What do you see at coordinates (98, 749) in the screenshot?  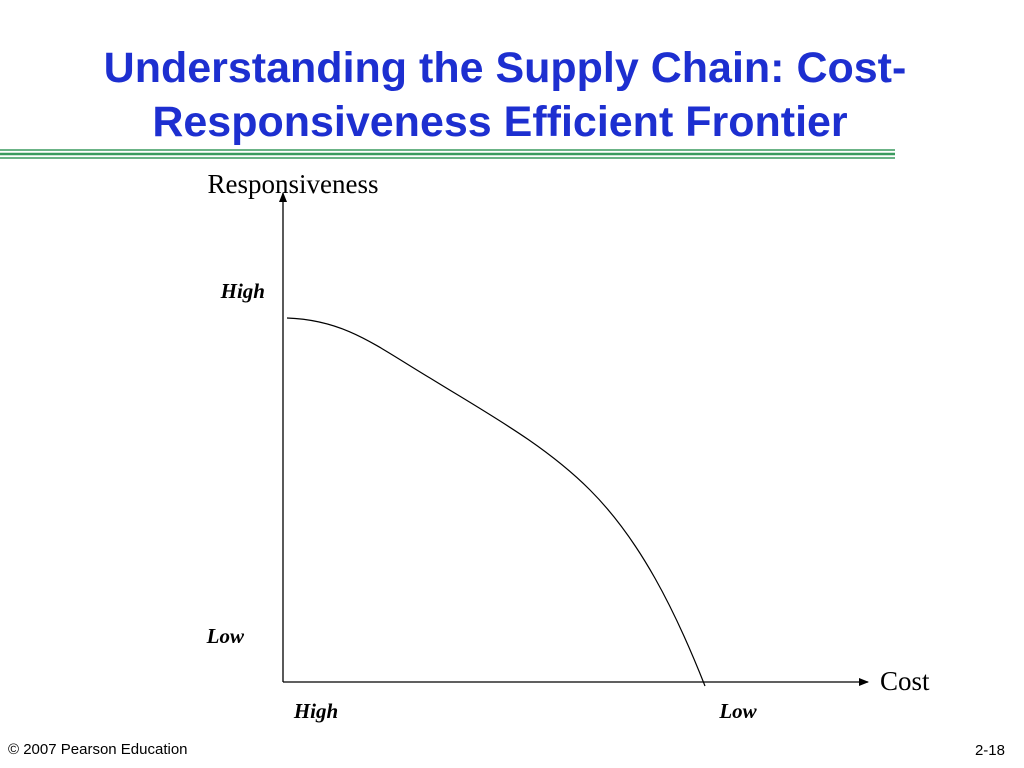 I see `copyright: © 2007 Pearson Education` at bounding box center [98, 749].